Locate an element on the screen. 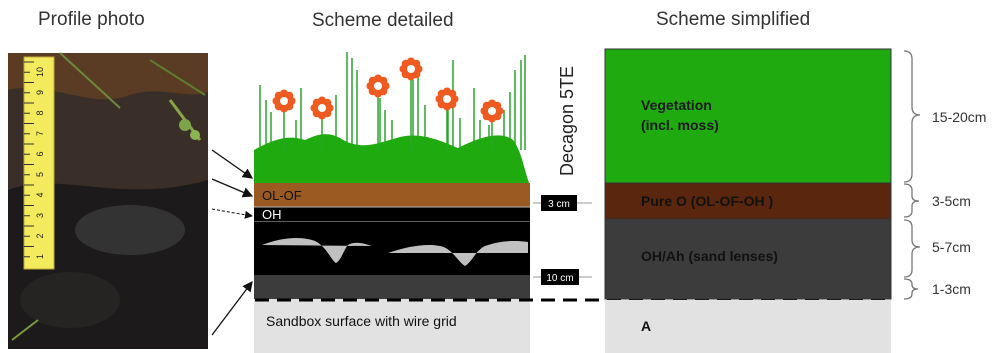  layer-pure-o is located at coordinates (748, 201).